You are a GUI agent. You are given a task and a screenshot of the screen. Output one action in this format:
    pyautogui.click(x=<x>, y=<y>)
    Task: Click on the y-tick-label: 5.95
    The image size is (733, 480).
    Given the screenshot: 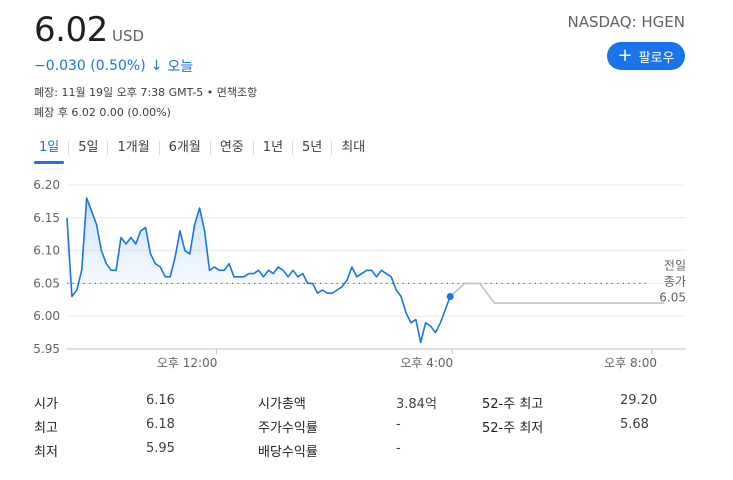 What is the action you would take?
    pyautogui.click(x=46, y=349)
    